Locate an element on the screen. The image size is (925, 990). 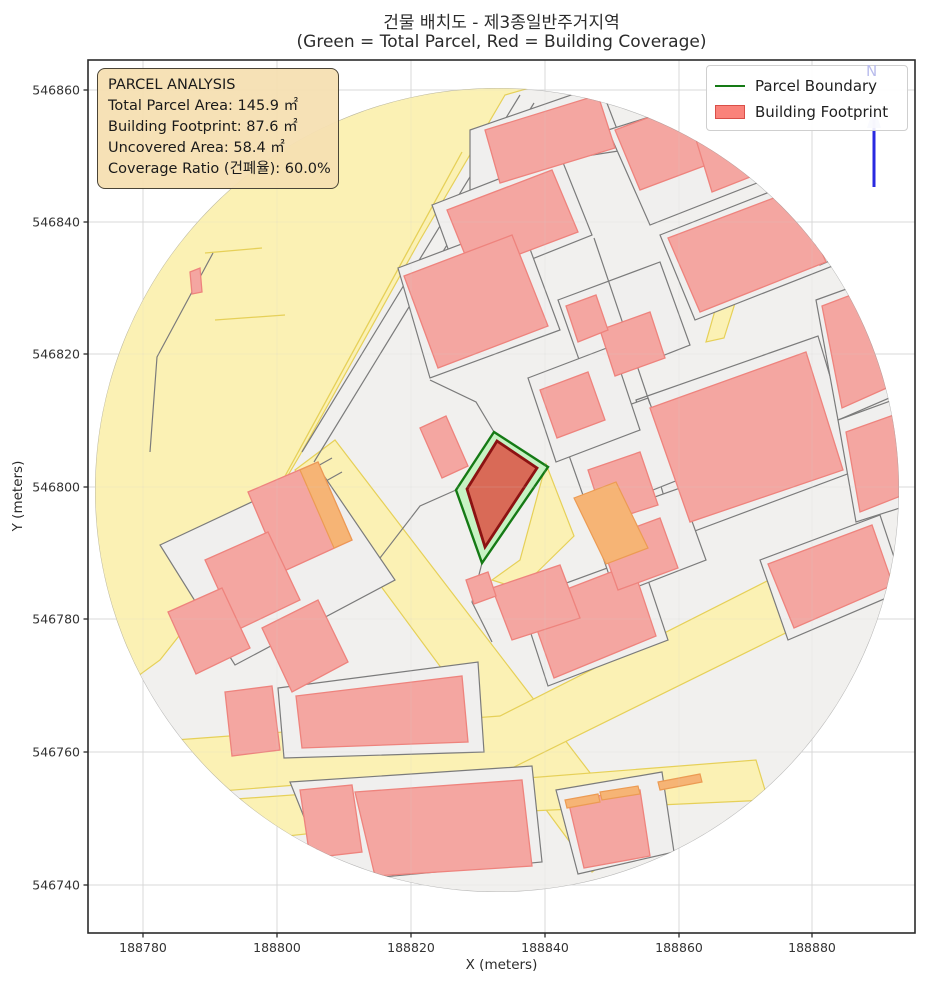
x-tick-label: 188860 is located at coordinates (679, 947).